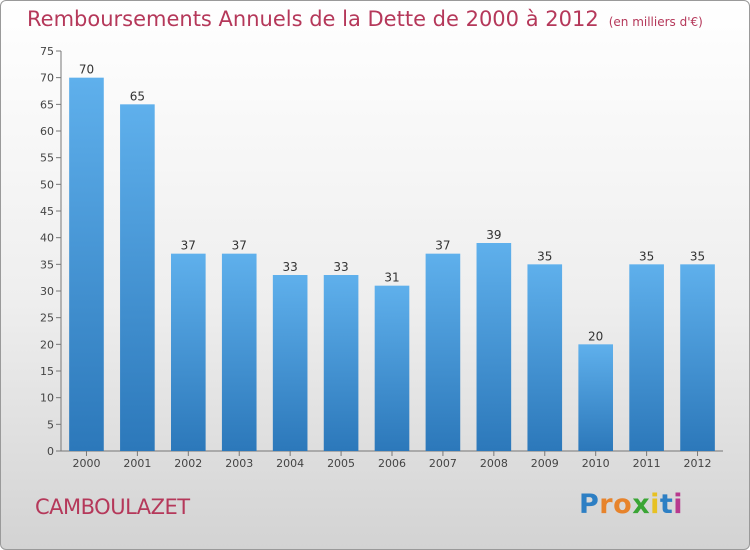 The width and height of the screenshot is (750, 550). Describe the element at coordinates (493, 235) in the screenshot. I see `data-label: 39` at that location.